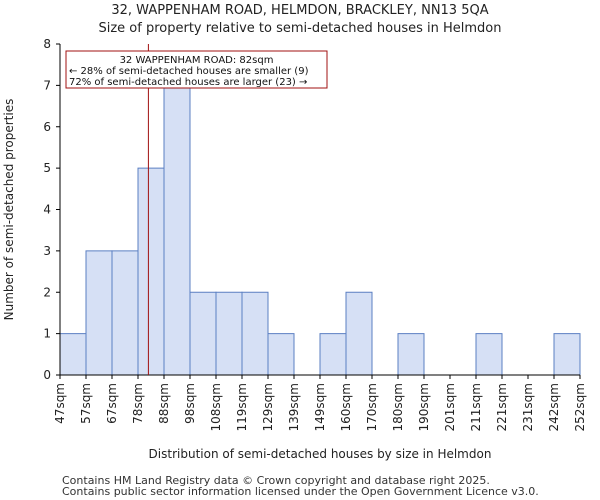 This screenshot has height=500, width=600. What do you see at coordinates (450, 407) in the screenshot?
I see `x-tick-label: 201sqm` at bounding box center [450, 407].